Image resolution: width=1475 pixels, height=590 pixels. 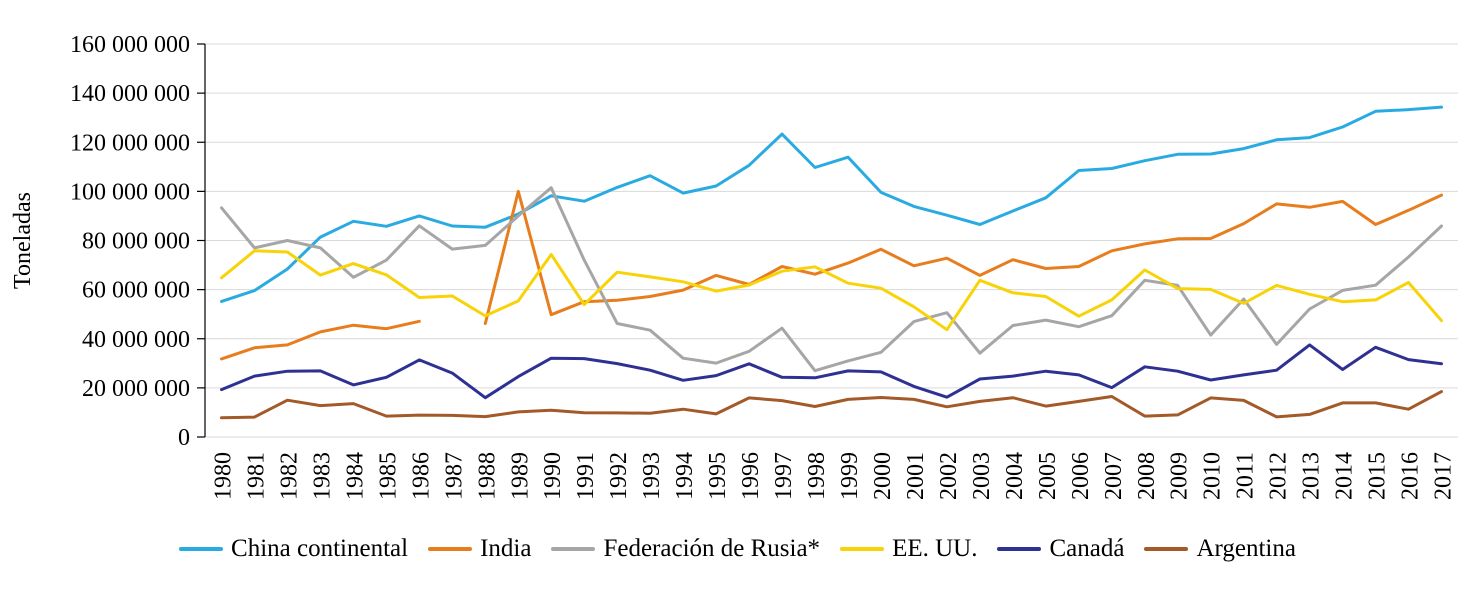 What do you see at coordinates (454, 476) in the screenshot?
I see `x-tick-label: 1987` at bounding box center [454, 476].